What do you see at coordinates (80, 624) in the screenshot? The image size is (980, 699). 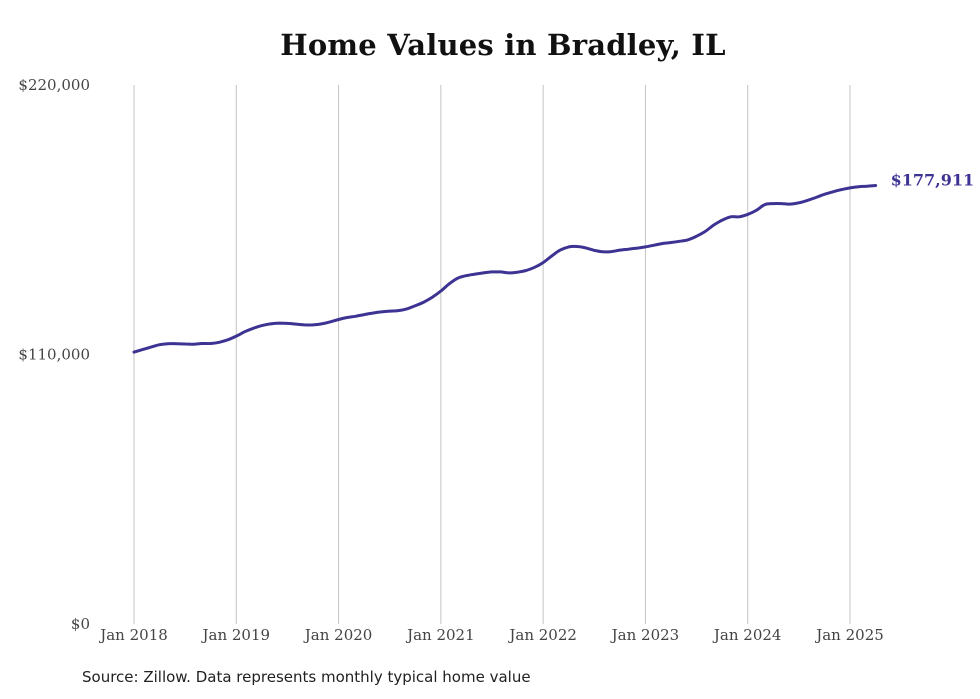 I see `y-tick-label: $0` at bounding box center [80, 624].